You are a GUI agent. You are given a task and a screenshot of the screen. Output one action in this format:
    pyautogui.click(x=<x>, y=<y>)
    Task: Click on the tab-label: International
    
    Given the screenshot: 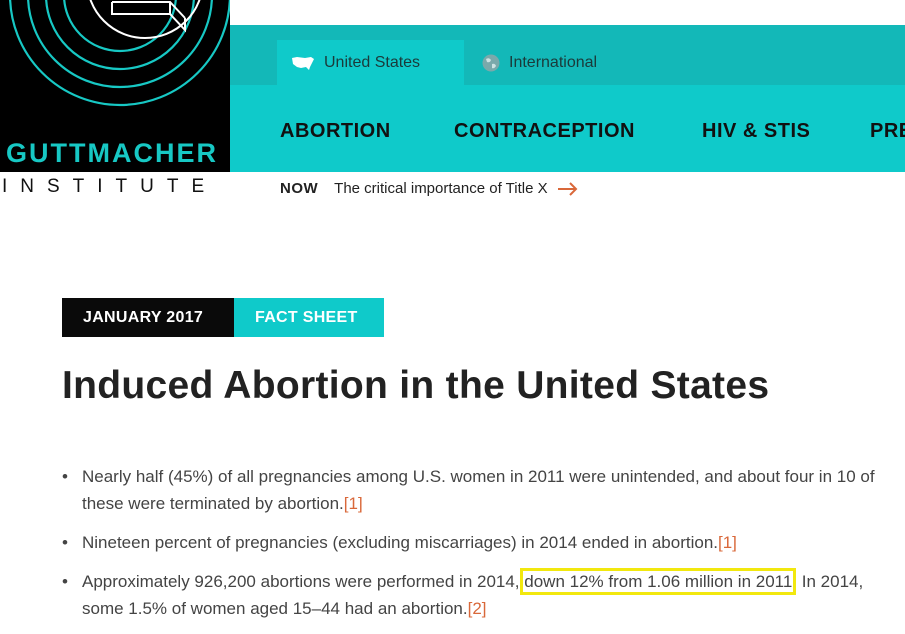 What is the action you would take?
    pyautogui.click(x=553, y=62)
    